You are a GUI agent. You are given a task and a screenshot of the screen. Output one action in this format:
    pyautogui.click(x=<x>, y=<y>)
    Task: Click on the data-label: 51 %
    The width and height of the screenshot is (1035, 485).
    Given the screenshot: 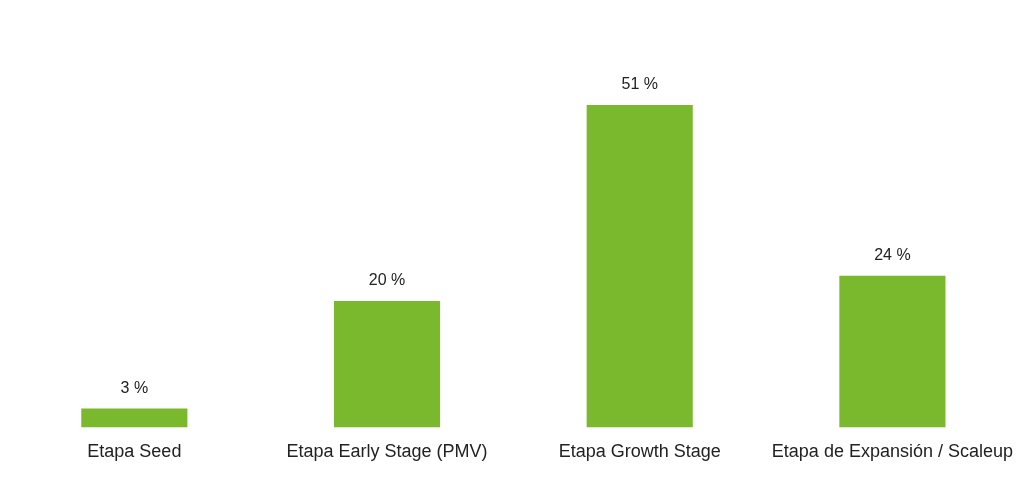 What is the action you would take?
    pyautogui.click(x=639, y=84)
    